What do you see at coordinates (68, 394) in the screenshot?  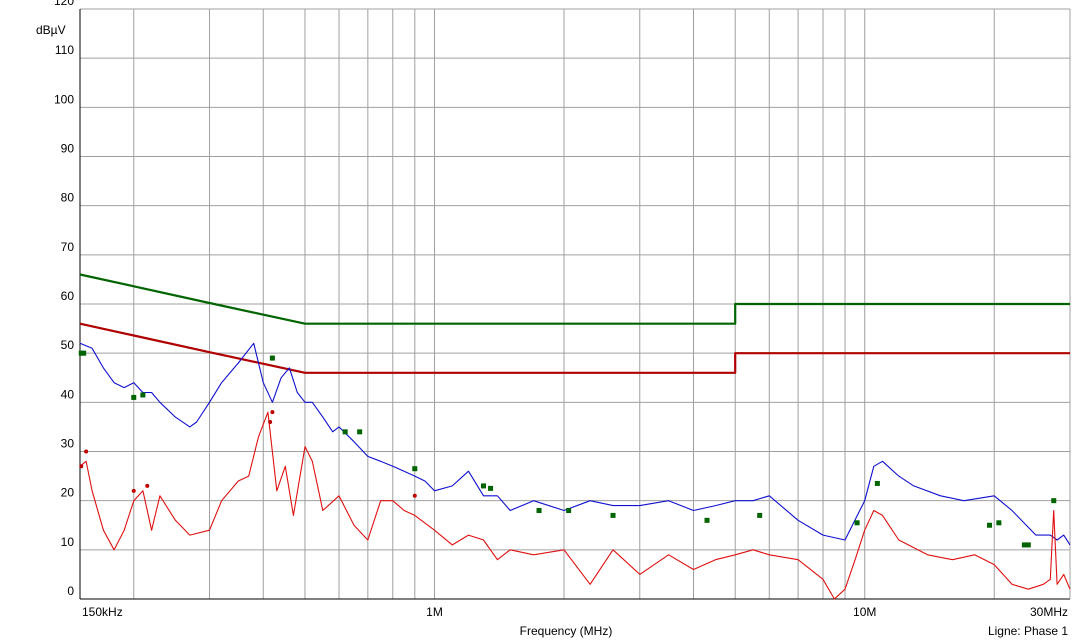 I see `y-tick-label: 40` at bounding box center [68, 394].